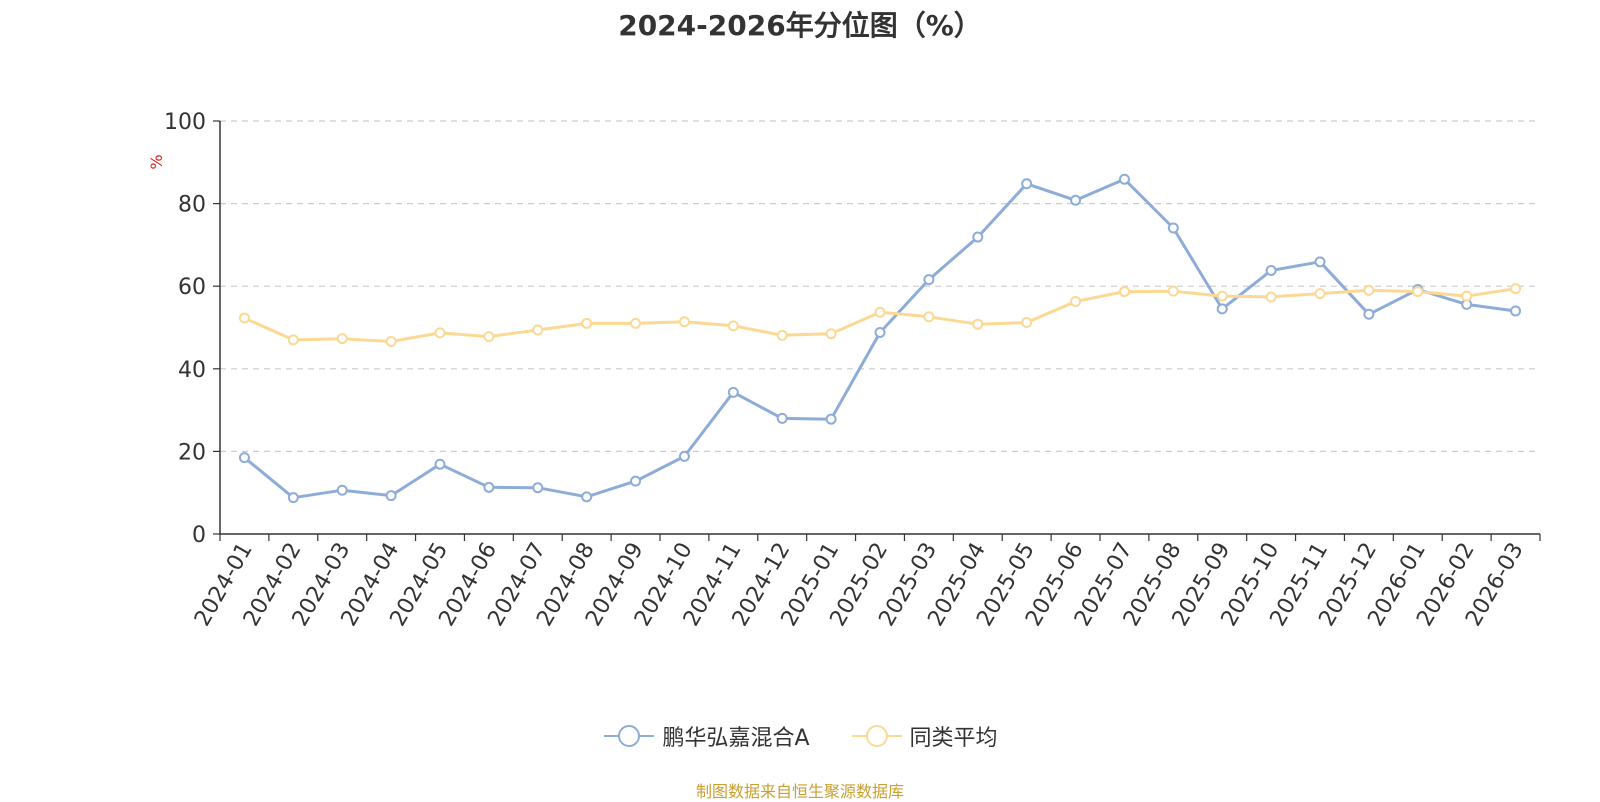 The image size is (1600, 802). I want to click on y-tick-label: 80, so click(192, 205).